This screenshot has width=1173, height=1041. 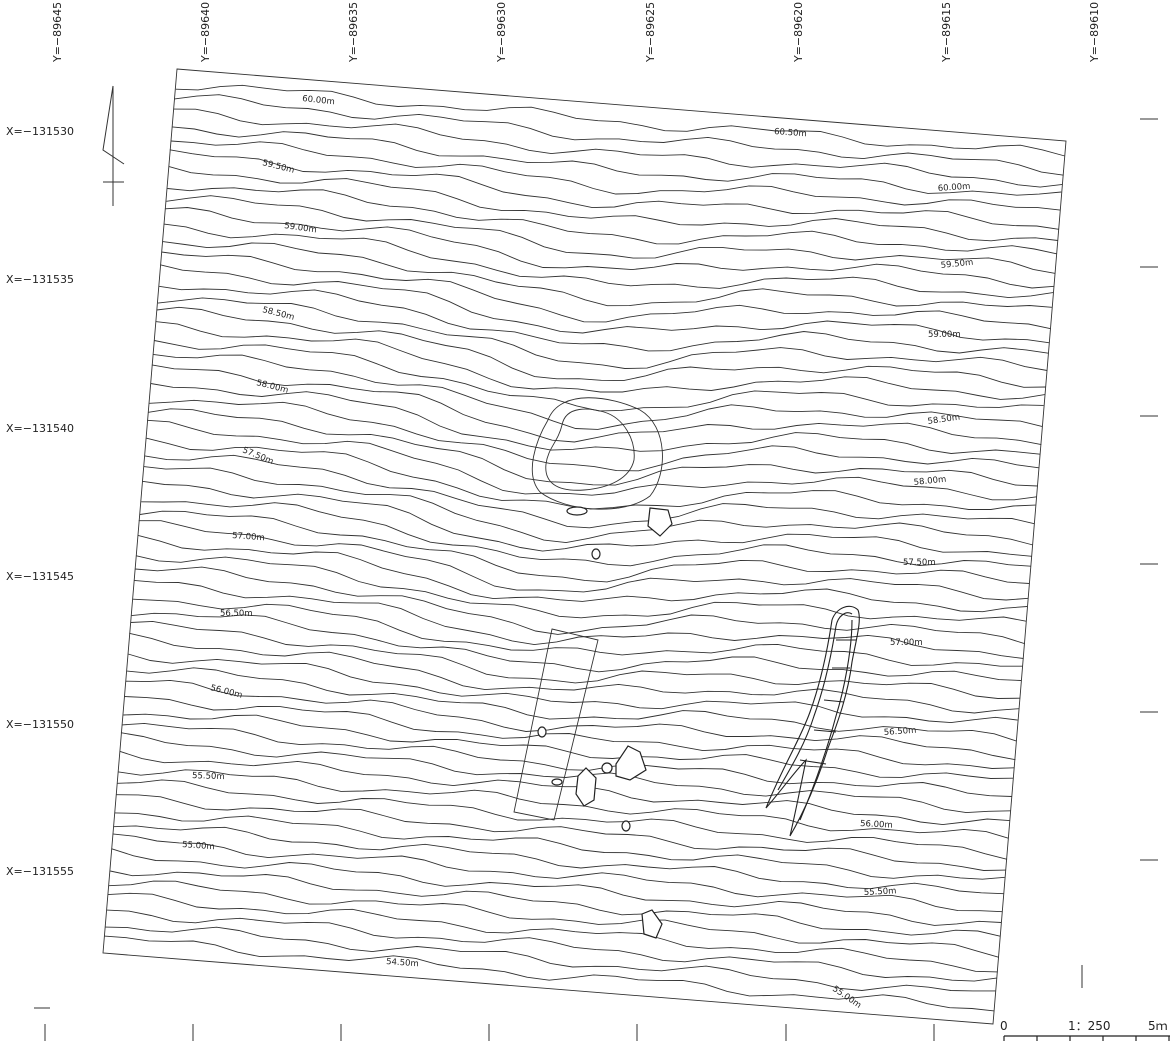 I want to click on elongated-feature, so click(x=812, y=721).